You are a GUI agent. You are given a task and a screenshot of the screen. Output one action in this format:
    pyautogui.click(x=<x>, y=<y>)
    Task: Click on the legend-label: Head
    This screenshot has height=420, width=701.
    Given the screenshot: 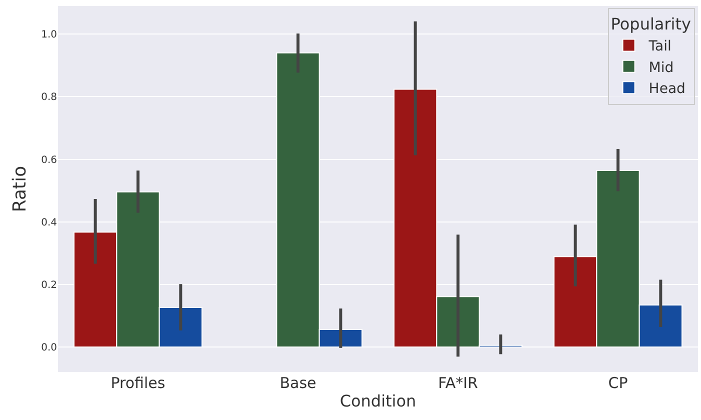 What is the action you would take?
    pyautogui.click(x=667, y=89)
    